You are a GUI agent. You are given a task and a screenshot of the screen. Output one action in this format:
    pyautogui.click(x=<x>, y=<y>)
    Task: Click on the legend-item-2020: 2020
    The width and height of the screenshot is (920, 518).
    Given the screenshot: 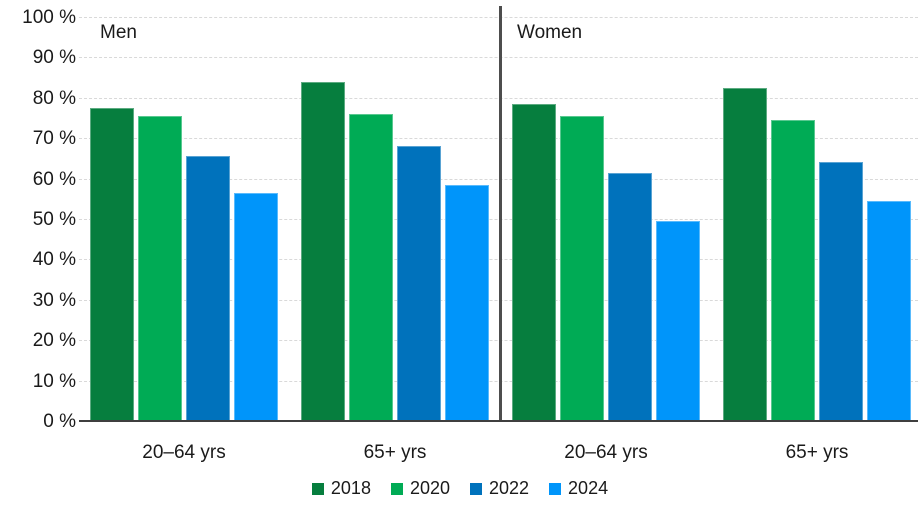 What is the action you would take?
    pyautogui.click(x=420, y=488)
    